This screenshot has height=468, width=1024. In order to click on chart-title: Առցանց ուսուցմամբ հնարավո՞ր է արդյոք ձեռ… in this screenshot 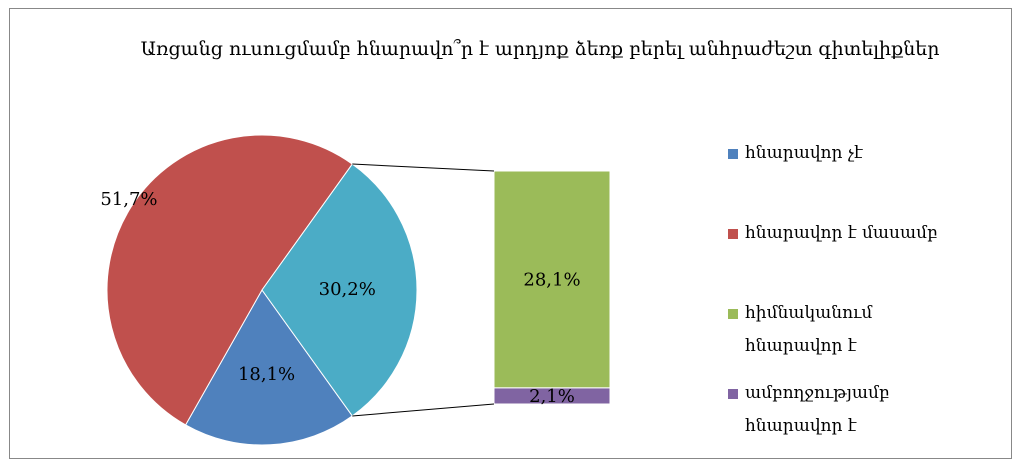, I will do `click(540, 49)`.